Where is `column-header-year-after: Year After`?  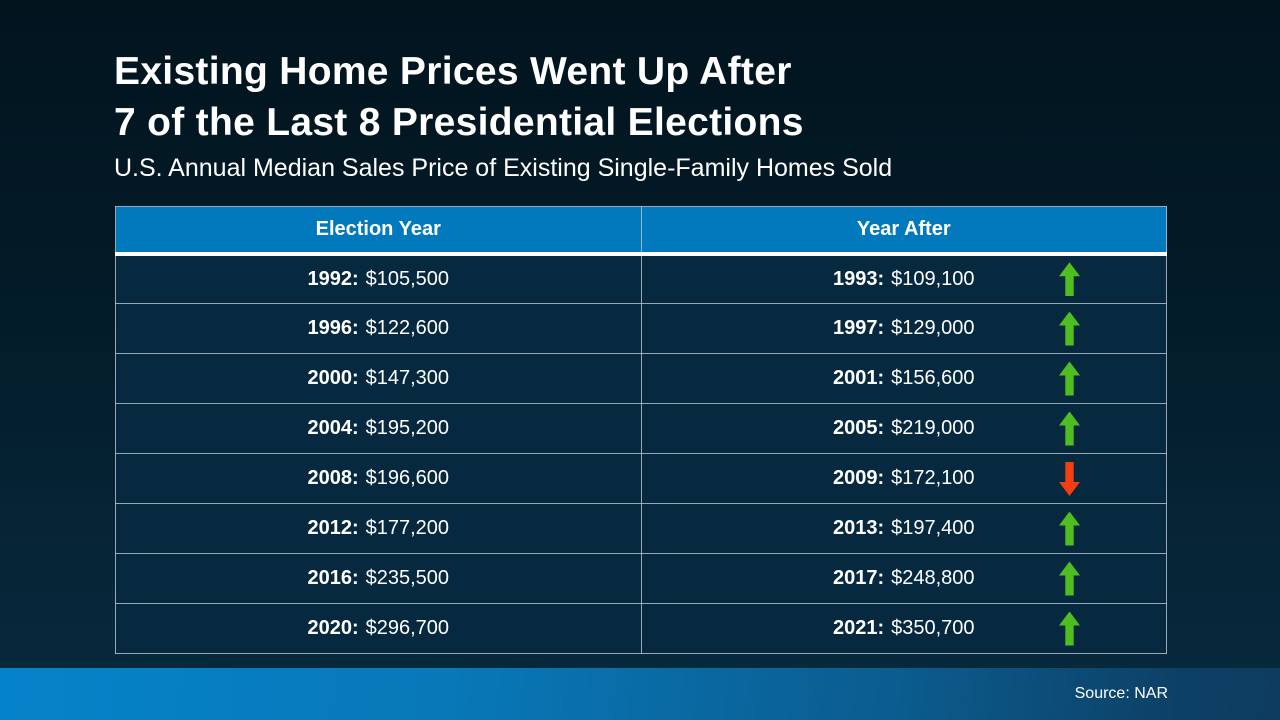 column-header-year-after: Year After is located at coordinates (903, 231).